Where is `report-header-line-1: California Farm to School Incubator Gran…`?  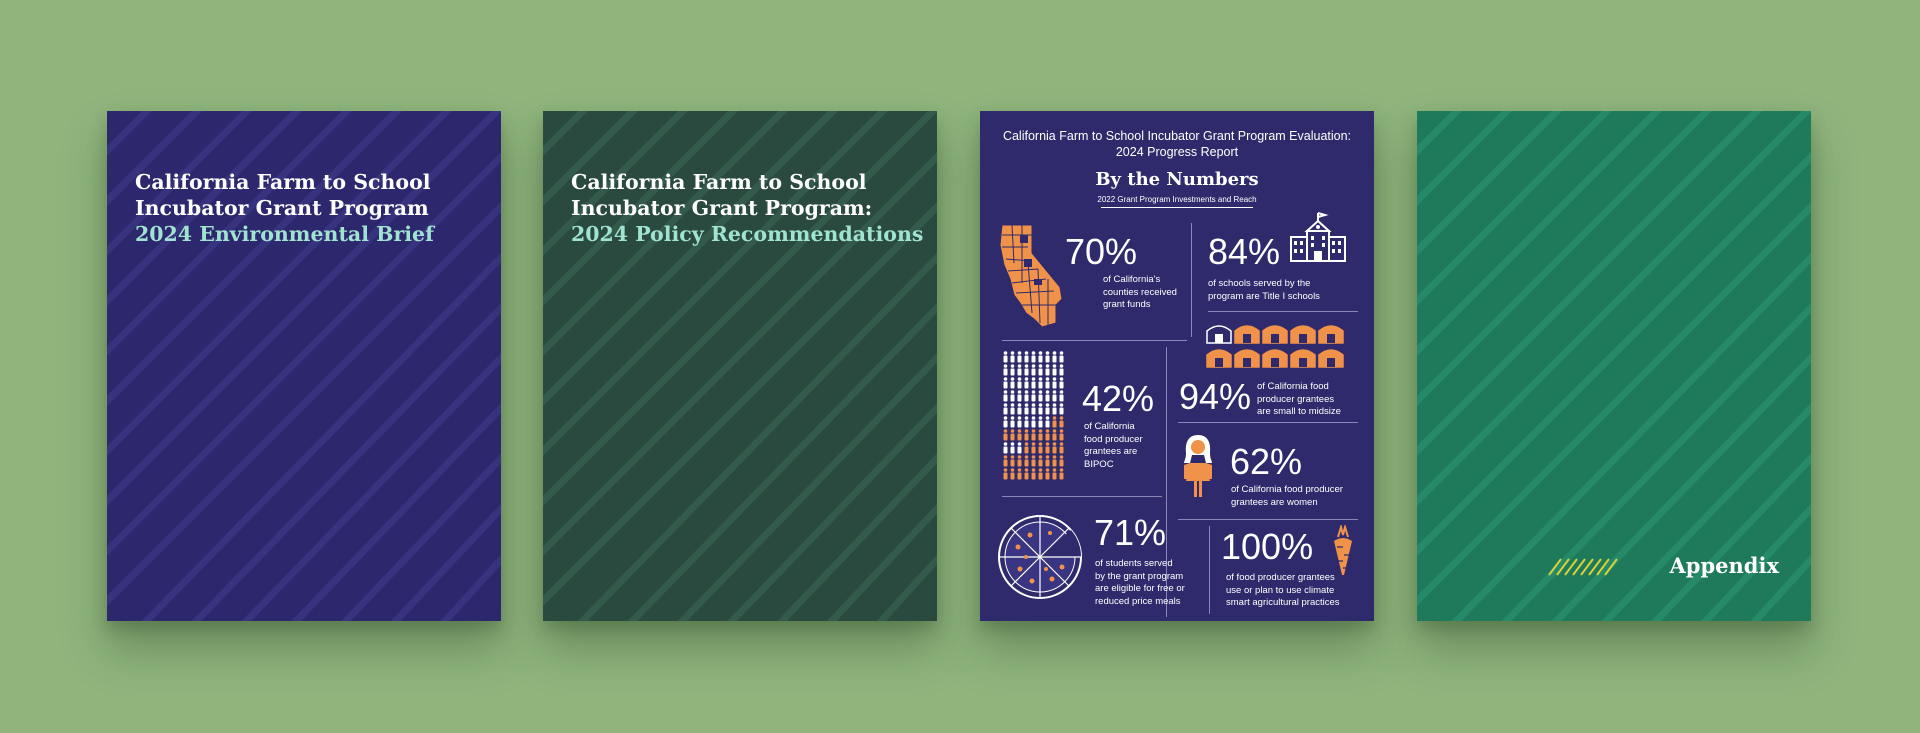
report-header-line-1: California Farm to School Incubator Gran… is located at coordinates (1177, 136).